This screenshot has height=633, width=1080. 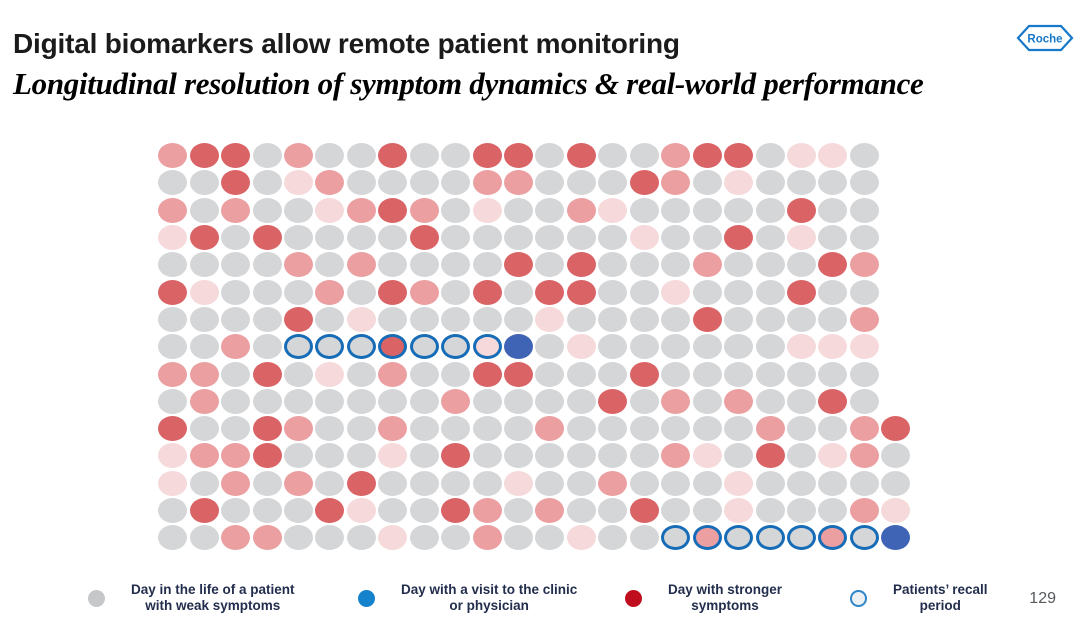 I want to click on legend-weak-day-icon, so click(x=96, y=598).